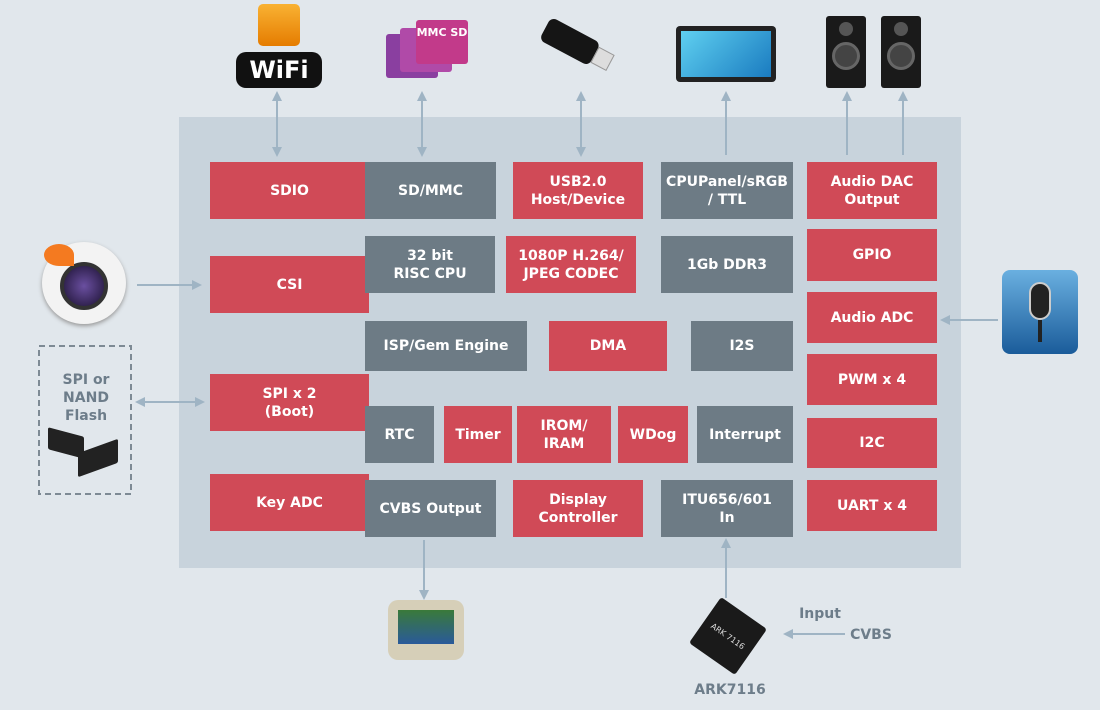 This screenshot has width=1100, height=710. Describe the element at coordinates (399, 434) in the screenshot. I see `block-rtc: RTC` at that location.